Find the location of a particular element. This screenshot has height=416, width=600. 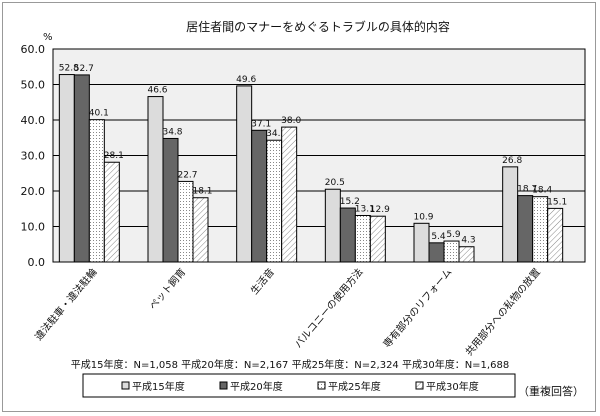

data-label: 18.4 is located at coordinates (542, 191).